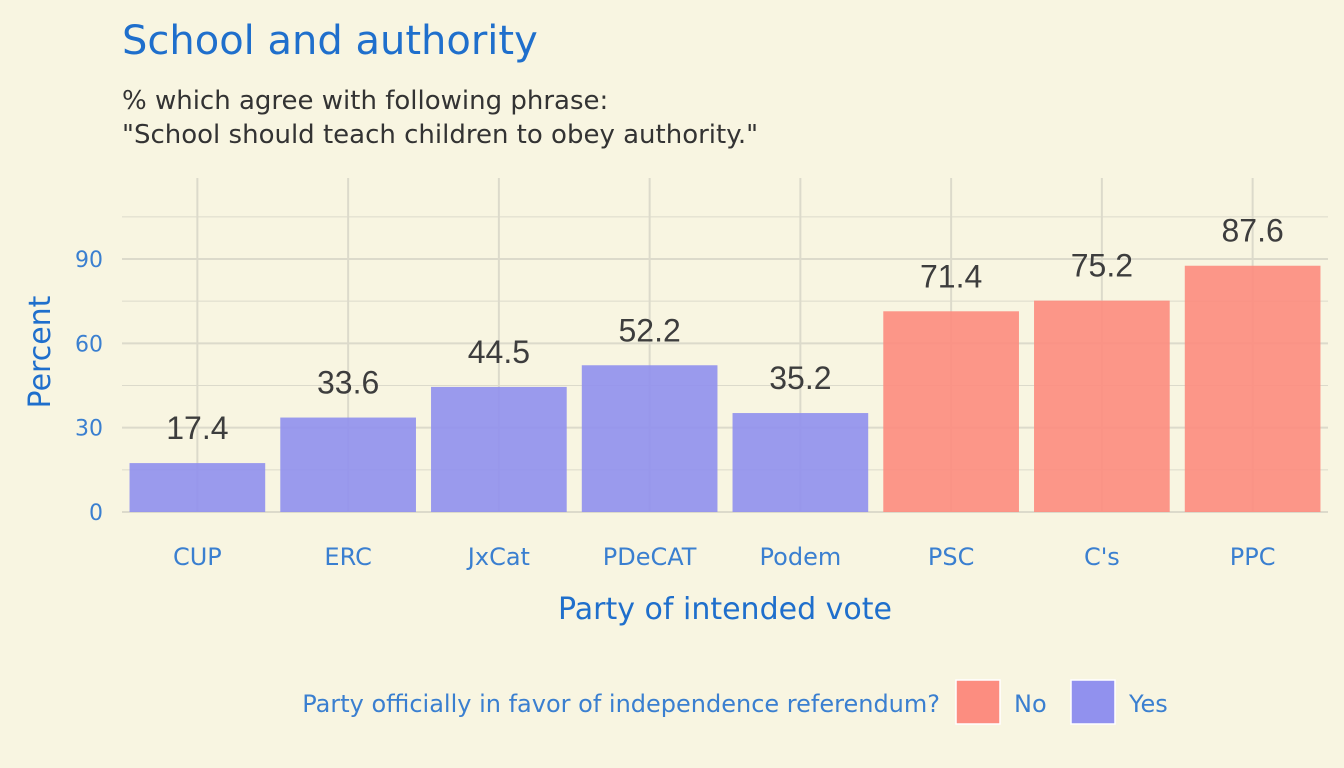 This screenshot has width=1344, height=768. Describe the element at coordinates (1252, 388) in the screenshot. I see `bar-ppc` at that location.